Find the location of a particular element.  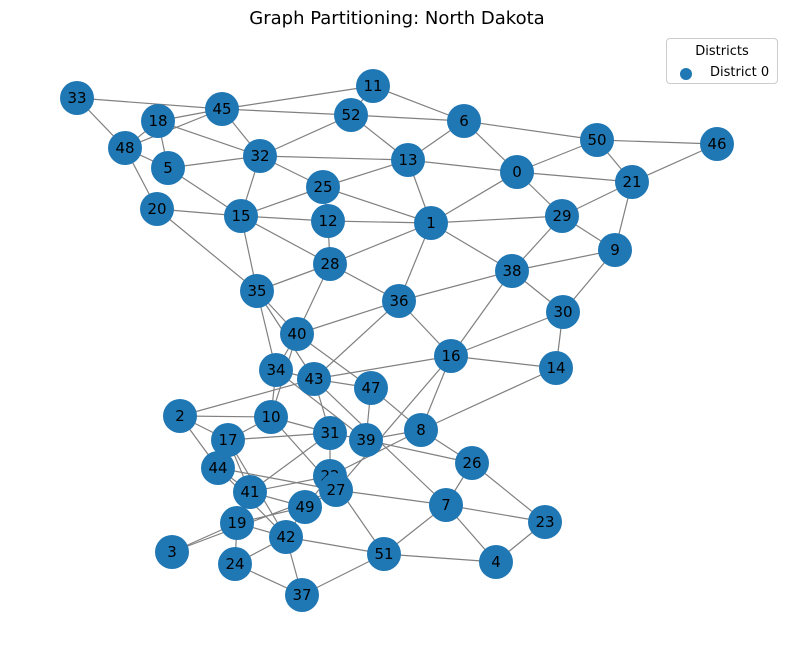

node-label-49: 49 is located at coordinates (304, 507).